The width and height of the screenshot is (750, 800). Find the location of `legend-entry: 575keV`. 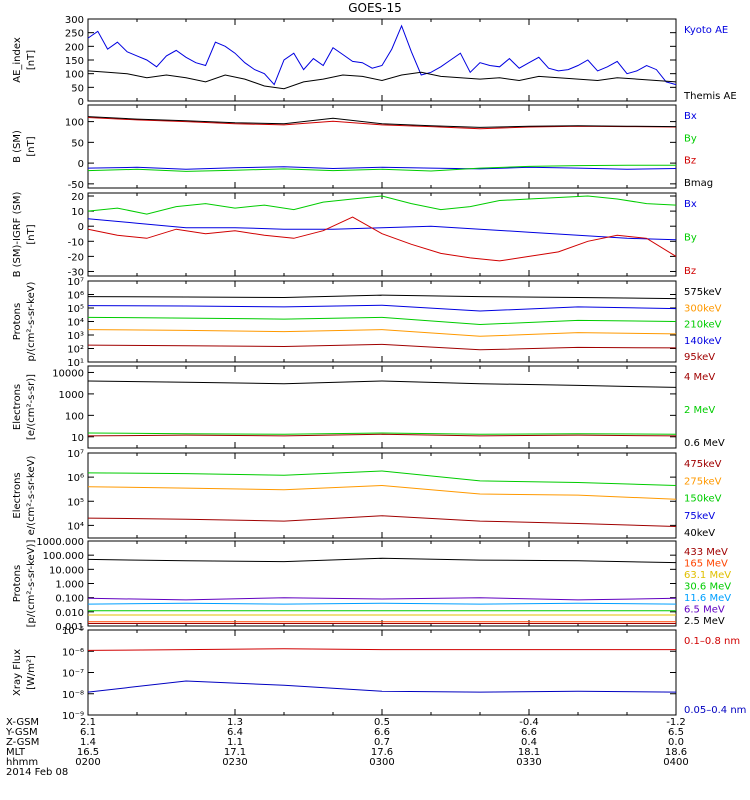

legend-entry: 575keV is located at coordinates (703, 292).